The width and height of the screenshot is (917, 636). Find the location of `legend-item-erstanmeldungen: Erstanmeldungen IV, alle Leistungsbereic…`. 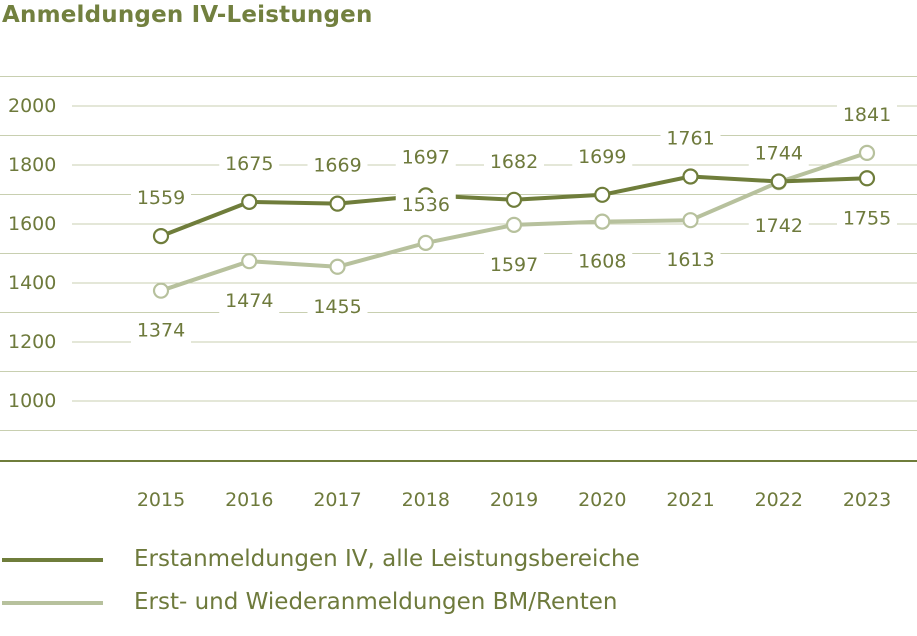

legend-item-erstanmeldungen: Erstanmeldungen IV, alle Leistungsbereic… is located at coordinates (458, 559).